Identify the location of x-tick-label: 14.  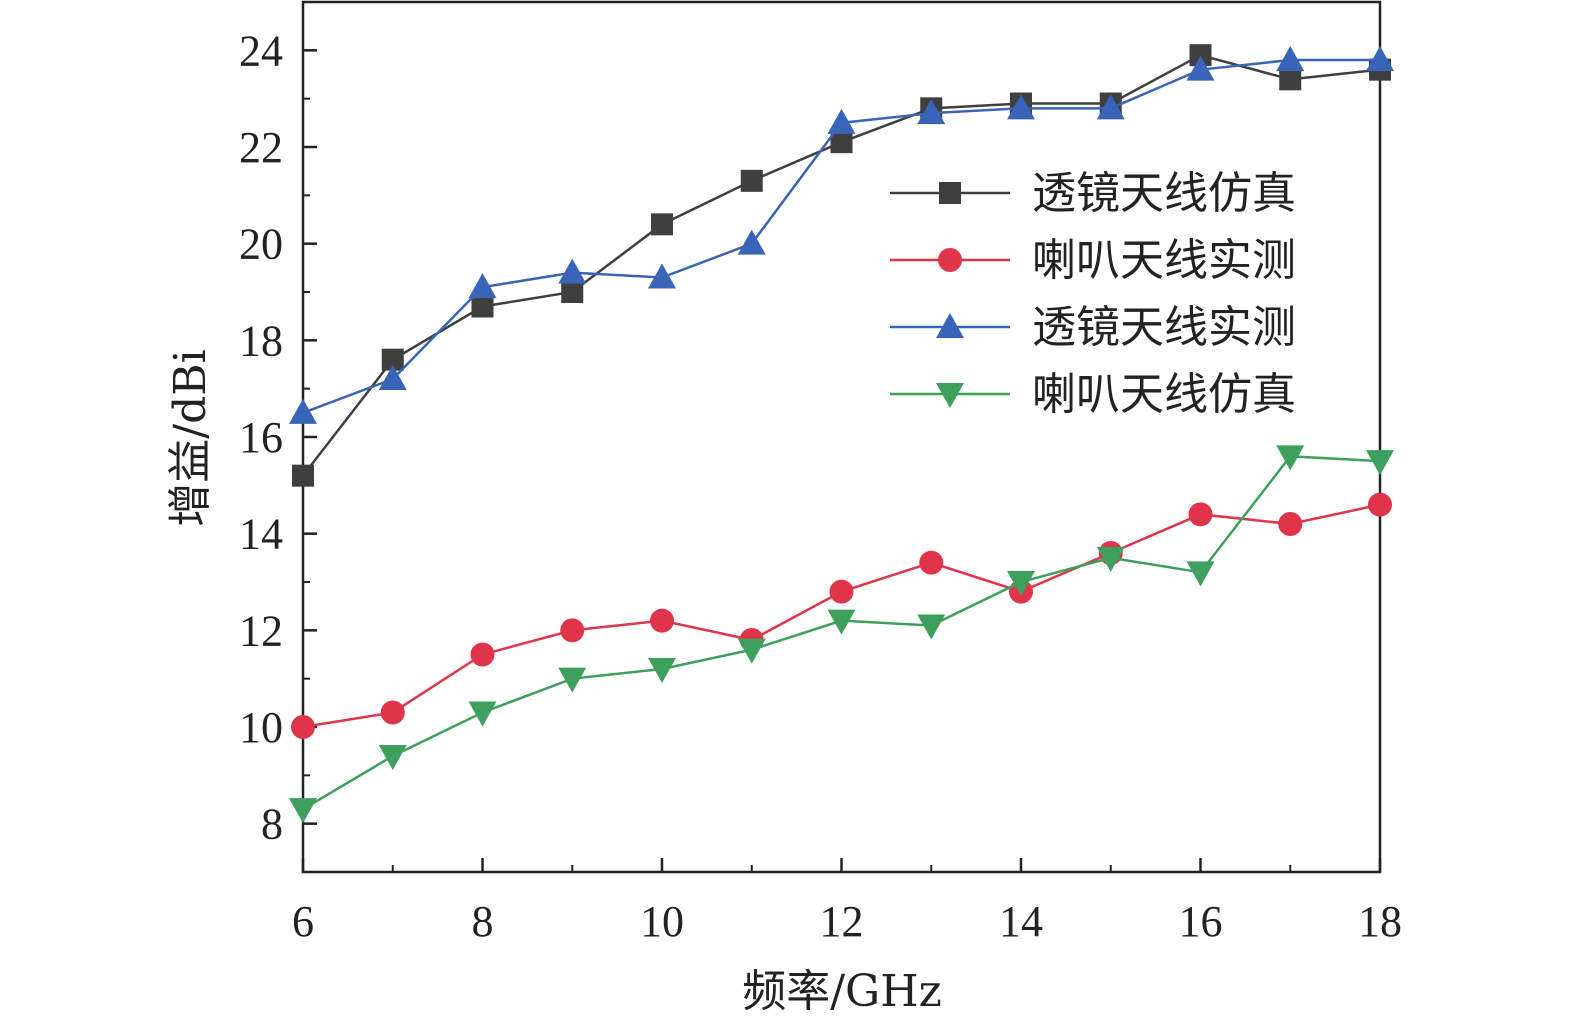
(1021, 921).